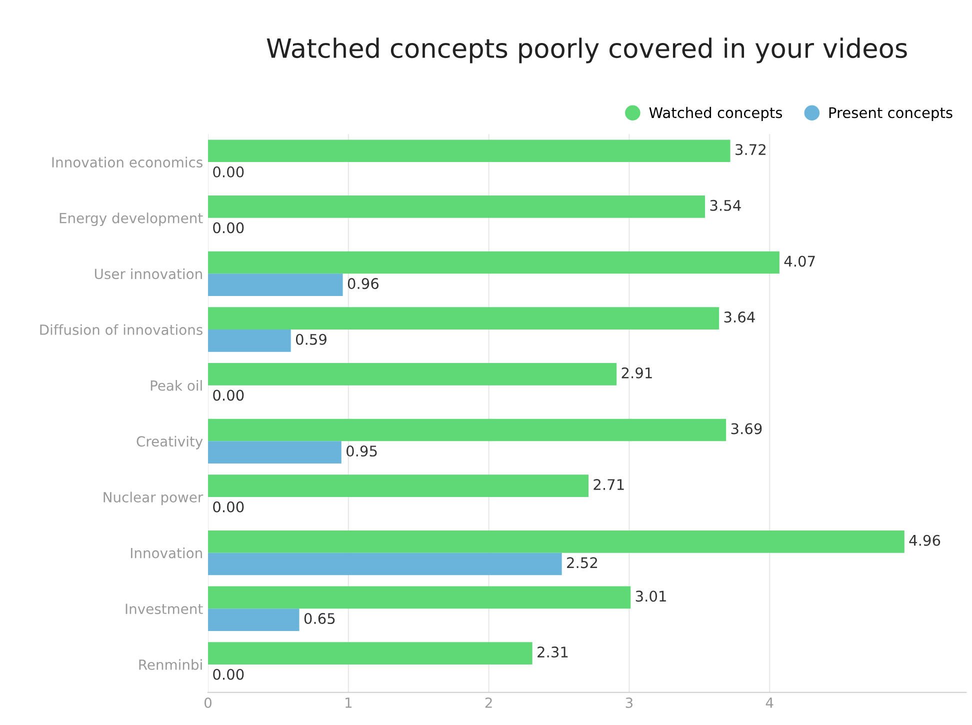  I want to click on y-tick-label: Nuclear power, so click(154, 499).